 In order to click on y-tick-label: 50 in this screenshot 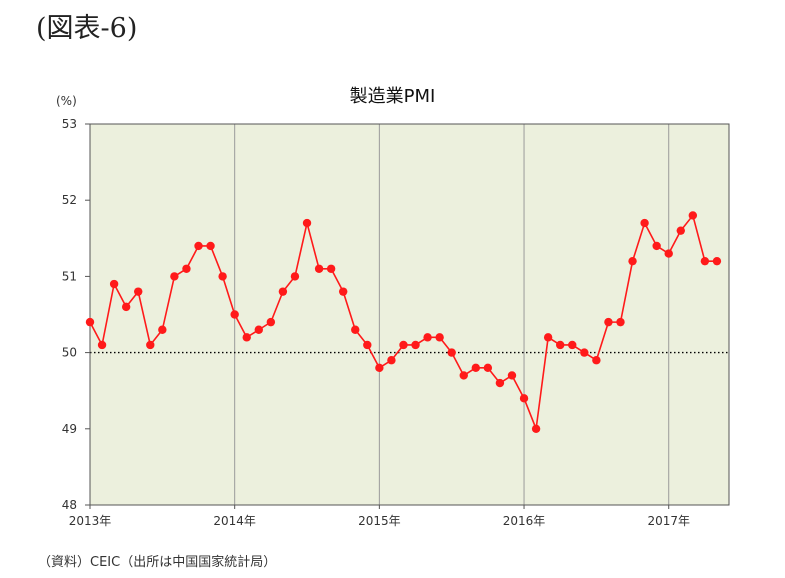, I will do `click(69, 353)`.